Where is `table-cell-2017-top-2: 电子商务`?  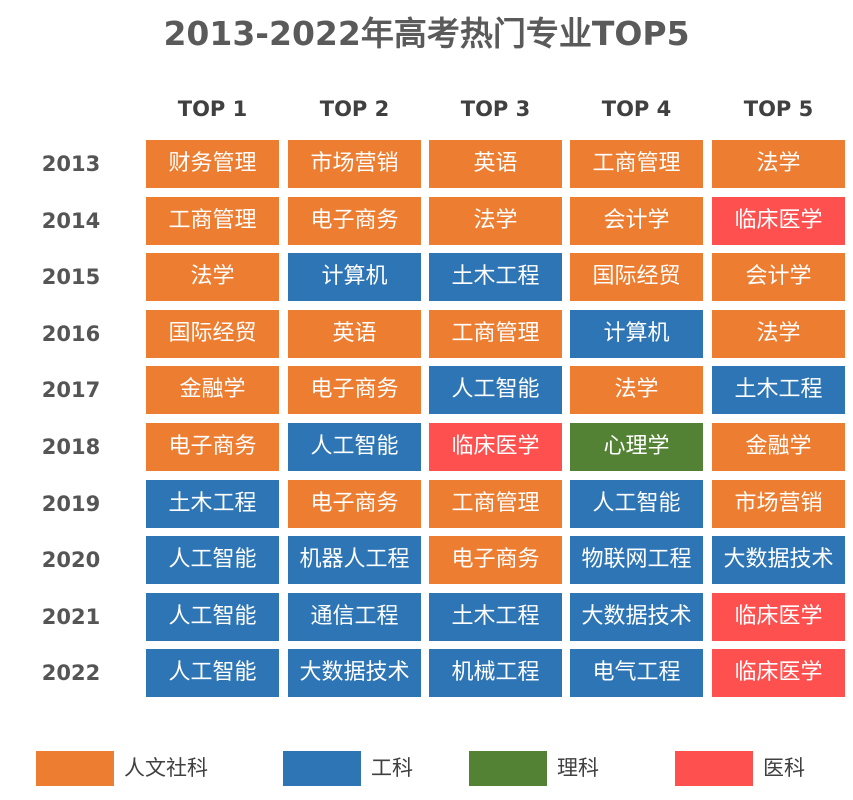 table-cell-2017-top-2: 电子商务 is located at coordinates (354, 390).